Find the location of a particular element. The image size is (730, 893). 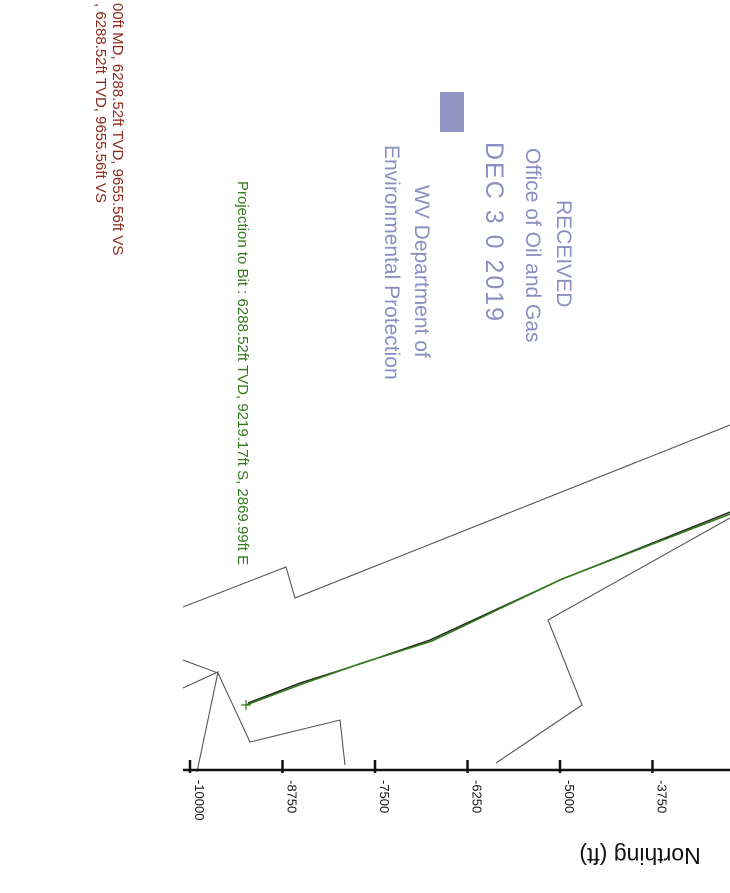

stamp-received: RECEIVED is located at coordinates (563, 253).